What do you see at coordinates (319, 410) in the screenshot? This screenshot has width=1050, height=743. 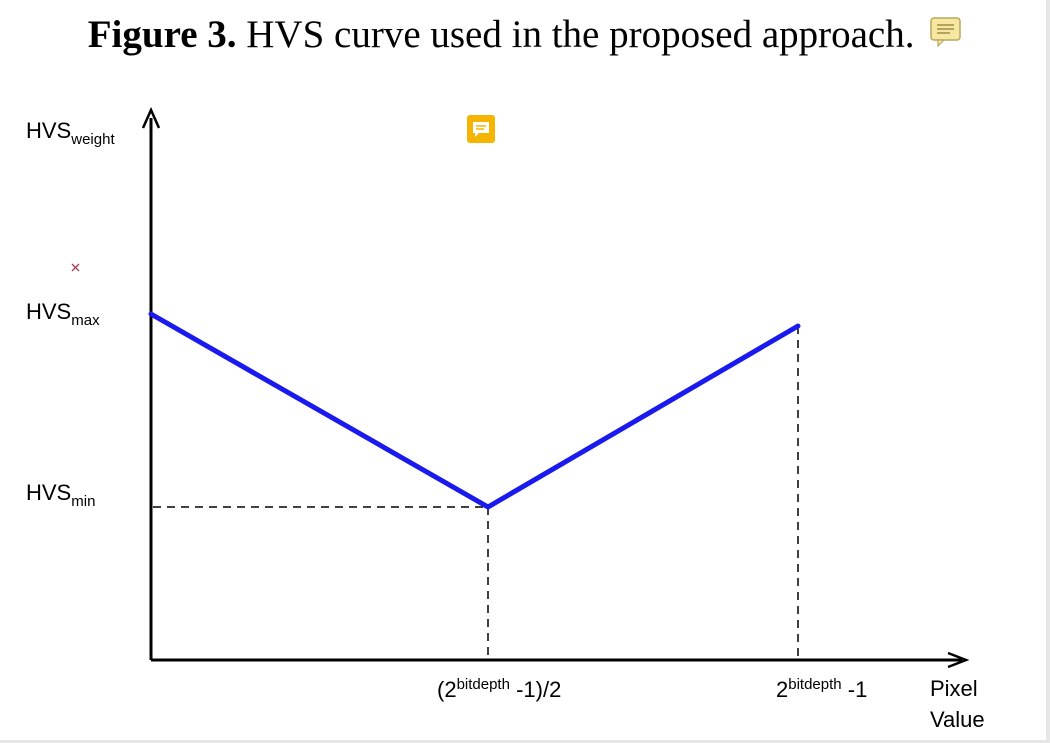 I see `curve-segment-left` at bounding box center [319, 410].